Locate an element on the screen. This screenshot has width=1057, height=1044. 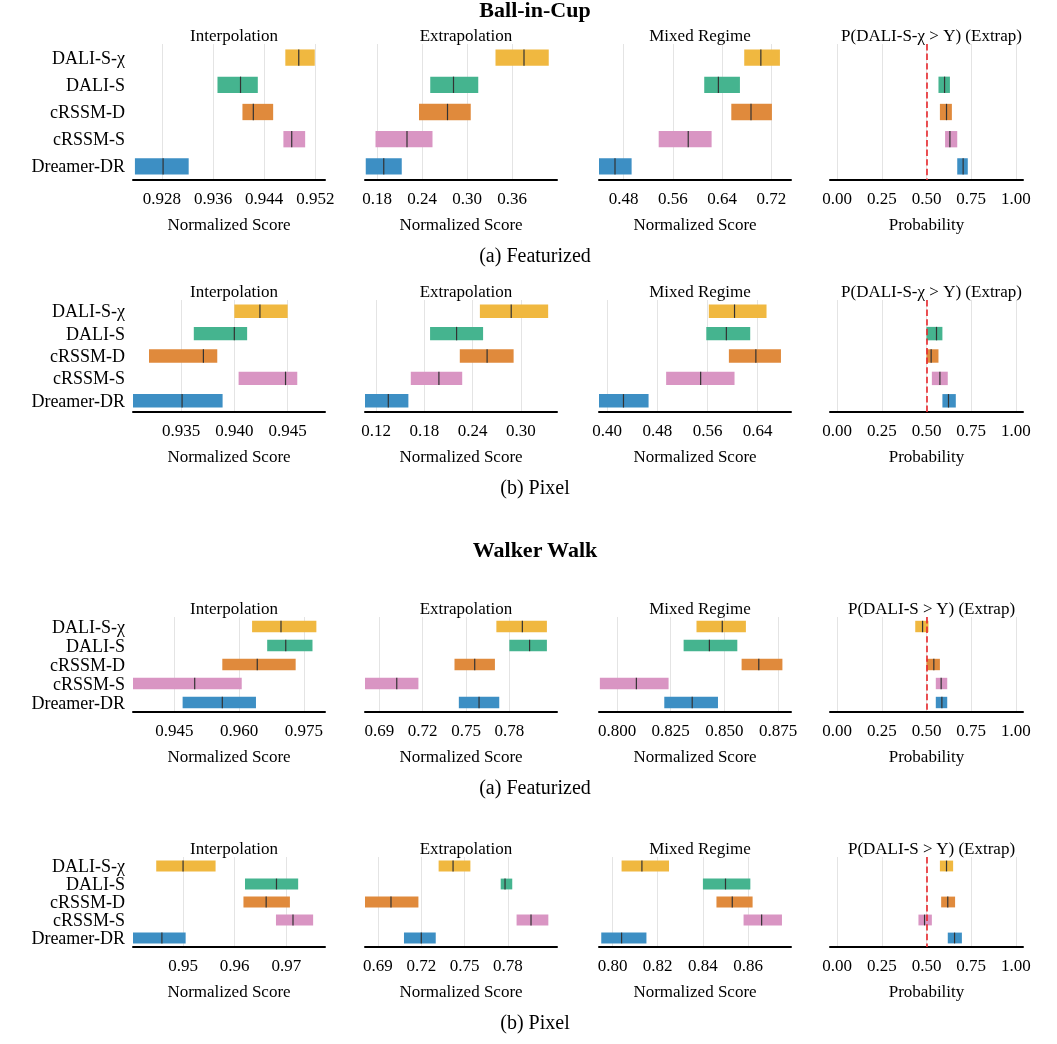
x-tick-label: 0.935 is located at coordinates (181, 430).